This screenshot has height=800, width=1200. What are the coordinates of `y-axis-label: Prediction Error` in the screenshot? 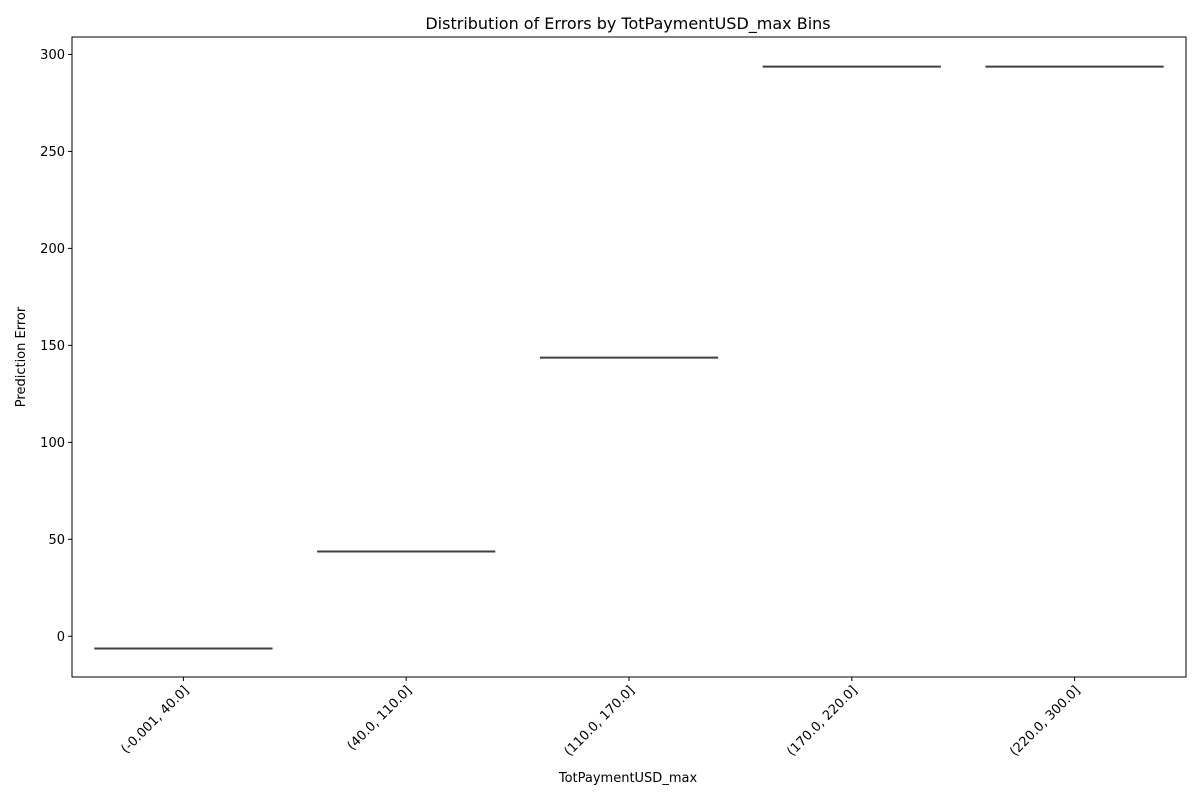 It's located at (21, 356).